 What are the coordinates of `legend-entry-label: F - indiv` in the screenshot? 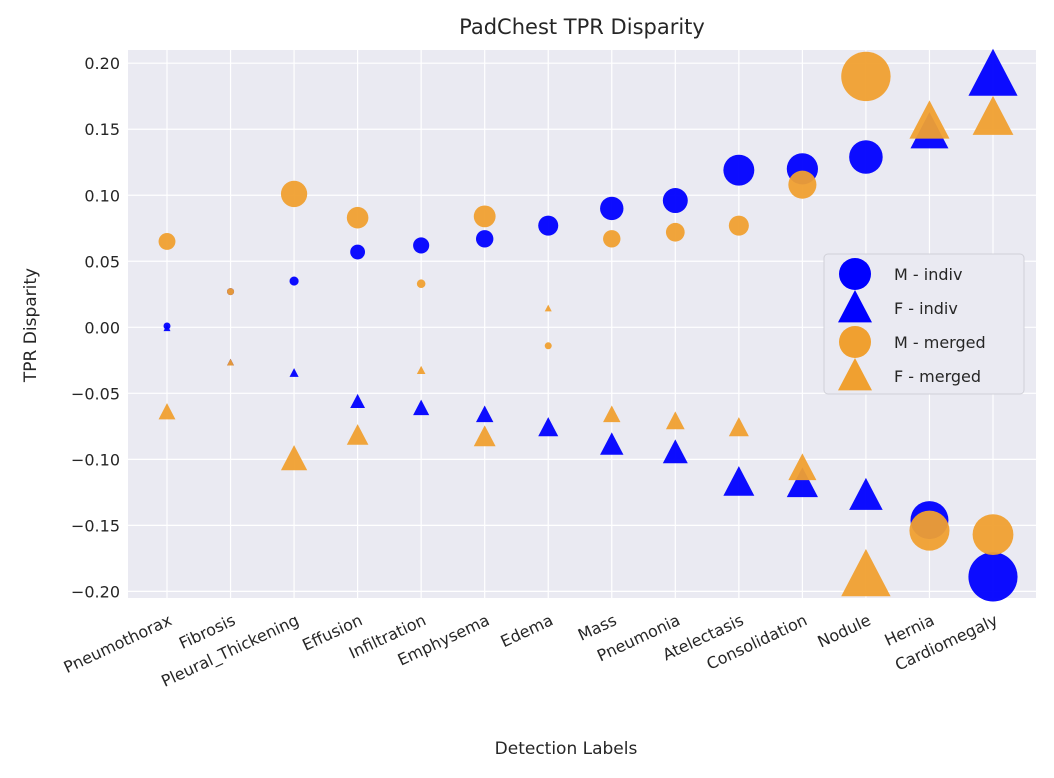 It's located at (926, 308).